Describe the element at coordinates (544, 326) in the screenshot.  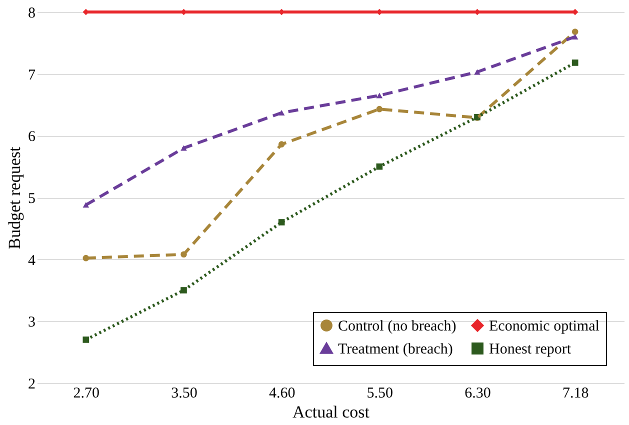
I see `legend-label: Economic optimal` at that location.